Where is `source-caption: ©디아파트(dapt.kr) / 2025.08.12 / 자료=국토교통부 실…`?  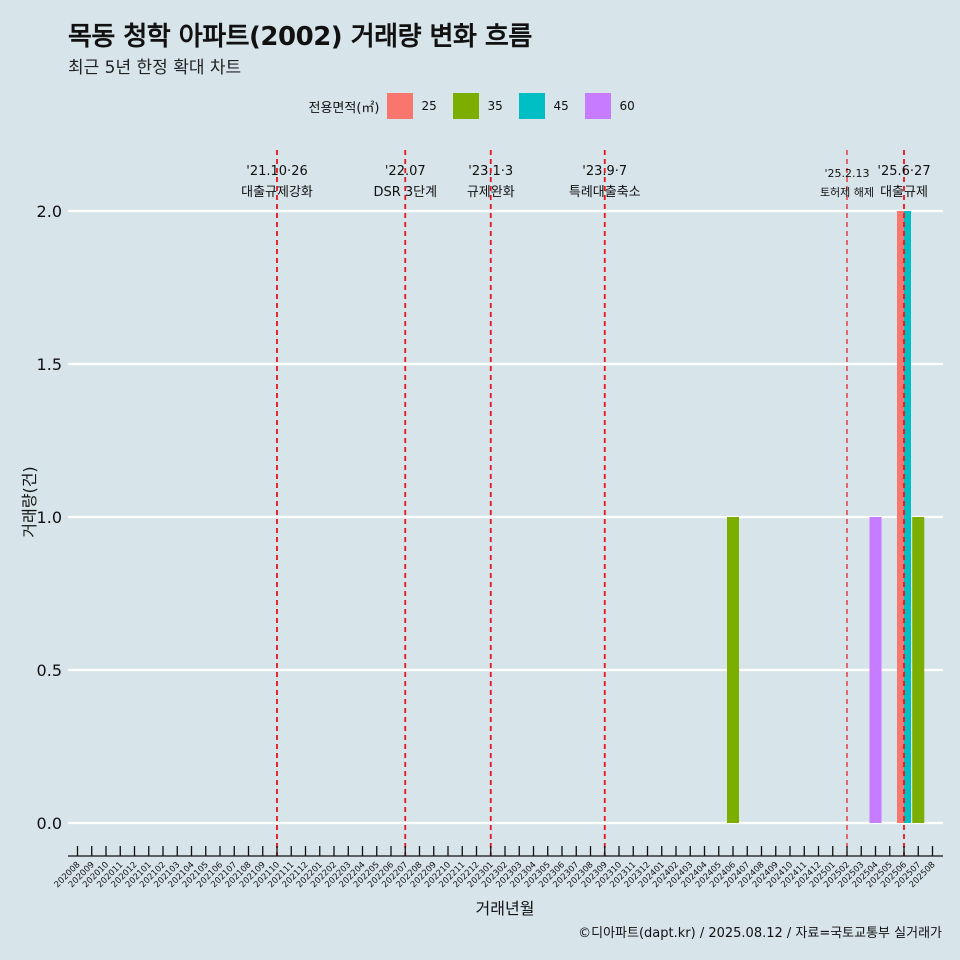
source-caption: ©디아파트(dapt.kr) / 2025.08.12 / 자료=국토교통부 실… is located at coordinates (760, 933).